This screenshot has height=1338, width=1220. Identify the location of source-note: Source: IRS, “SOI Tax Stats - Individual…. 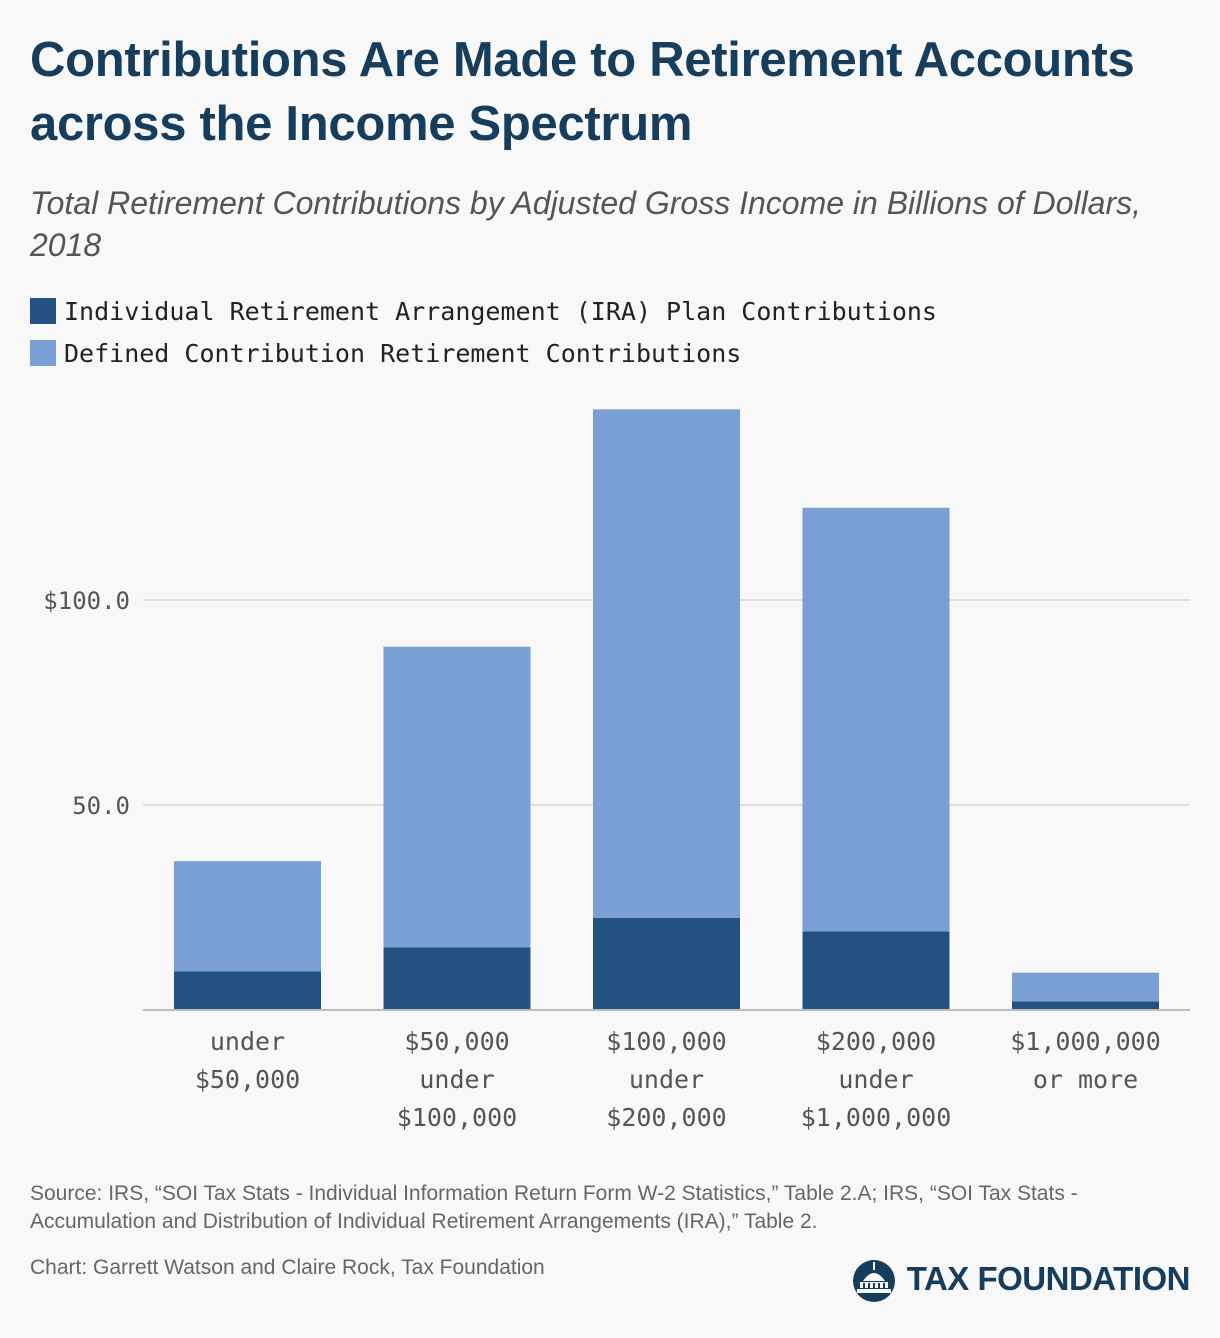
(554, 1207).